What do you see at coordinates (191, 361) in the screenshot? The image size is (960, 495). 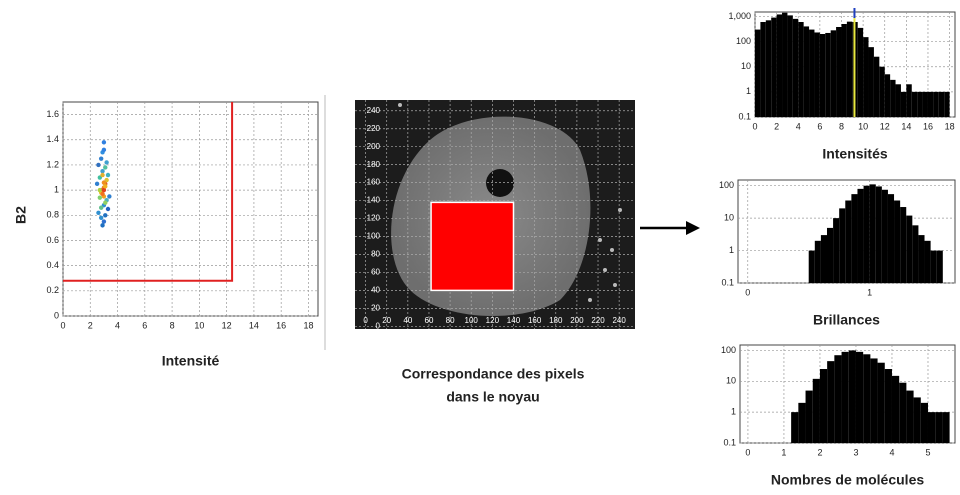 I see `x-axis-label: Intensité` at bounding box center [191, 361].